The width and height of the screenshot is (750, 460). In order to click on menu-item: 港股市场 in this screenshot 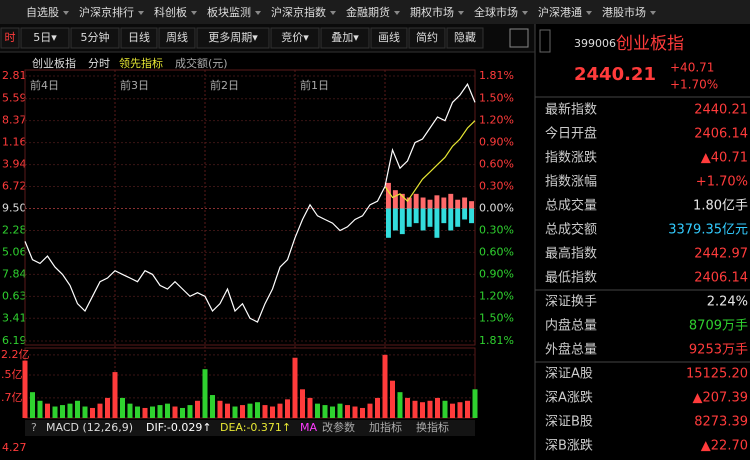, I will do `click(624, 12)`.